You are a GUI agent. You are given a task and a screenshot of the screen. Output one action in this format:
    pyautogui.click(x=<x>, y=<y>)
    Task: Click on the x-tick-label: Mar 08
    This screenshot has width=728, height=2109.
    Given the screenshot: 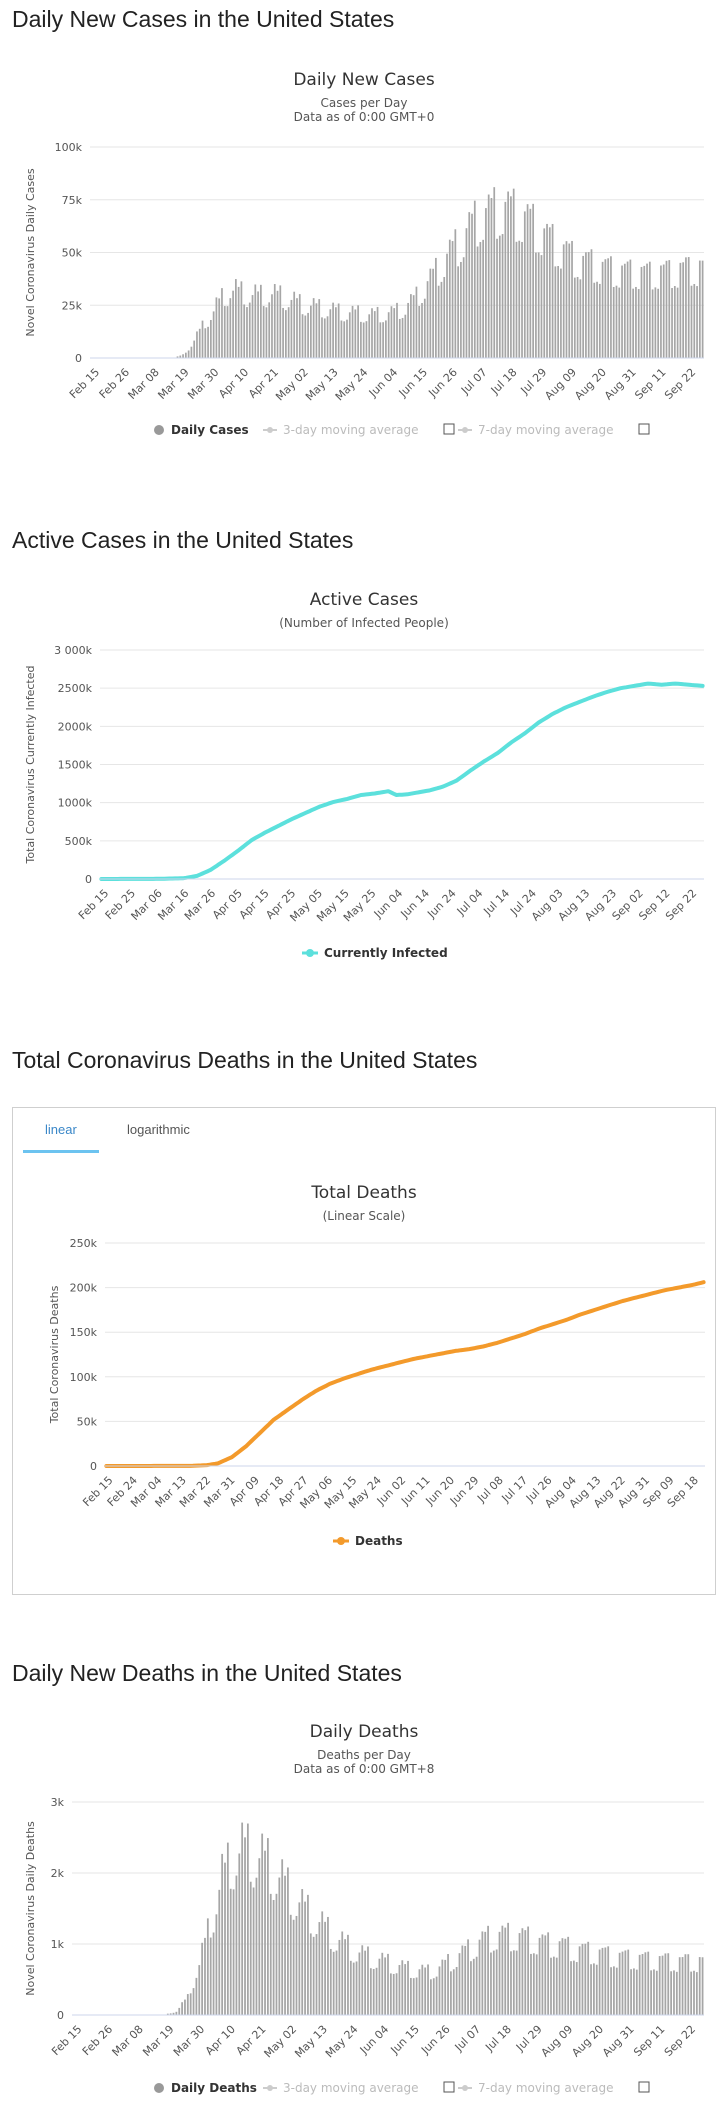 What is the action you would take?
    pyautogui.click(x=128, y=2041)
    